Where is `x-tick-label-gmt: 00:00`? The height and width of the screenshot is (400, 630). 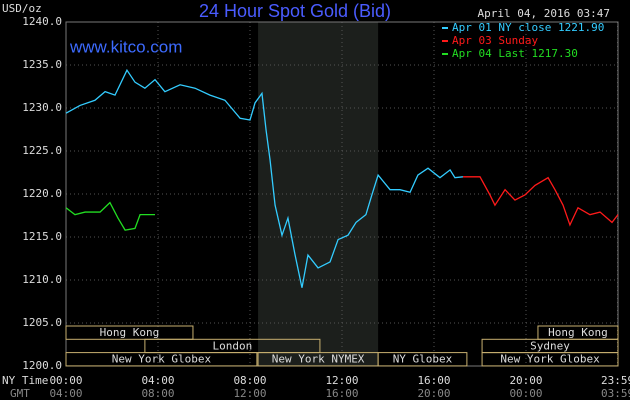 x-tick-label-gmt: 00:00 is located at coordinates (525, 393).